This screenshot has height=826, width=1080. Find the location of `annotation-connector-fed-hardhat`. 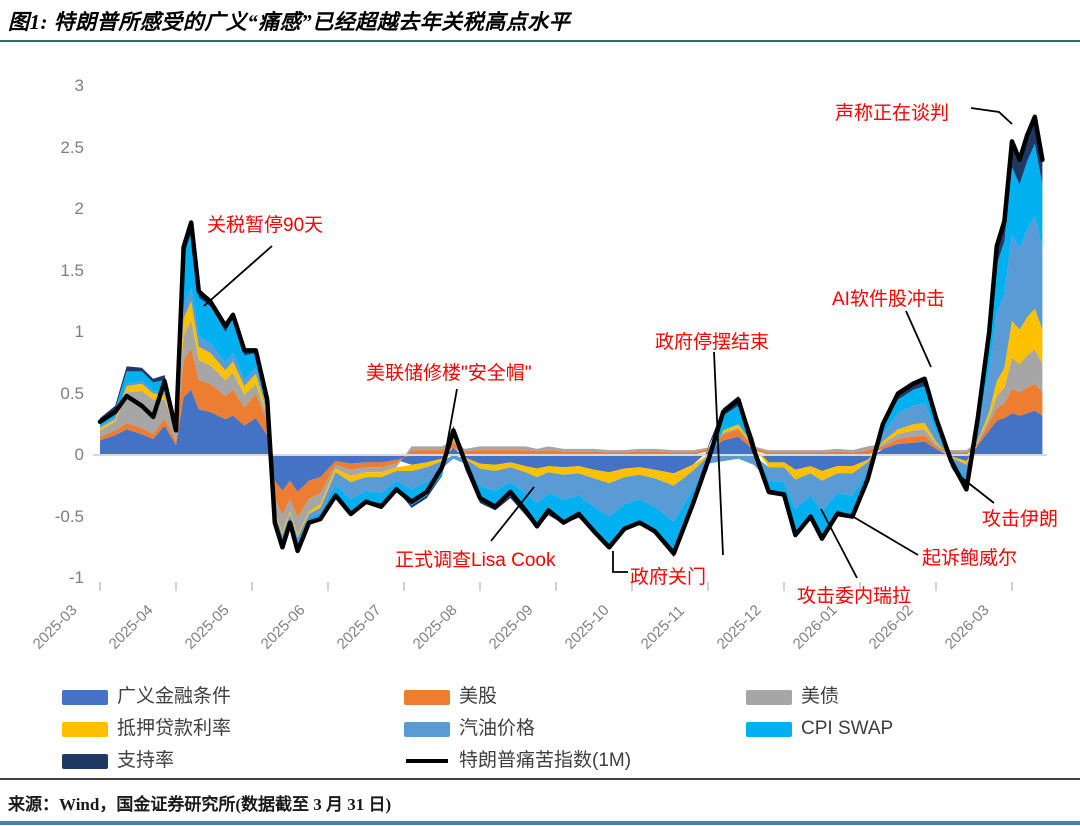

annotation-connector-fed-hardhat is located at coordinates (450, 425).